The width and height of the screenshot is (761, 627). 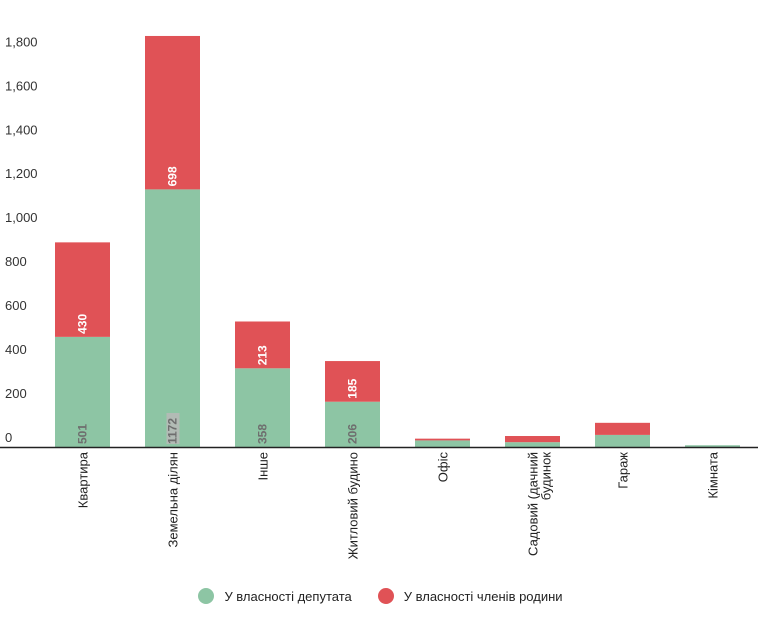 I want to click on value-label: 430, so click(x=83, y=324).